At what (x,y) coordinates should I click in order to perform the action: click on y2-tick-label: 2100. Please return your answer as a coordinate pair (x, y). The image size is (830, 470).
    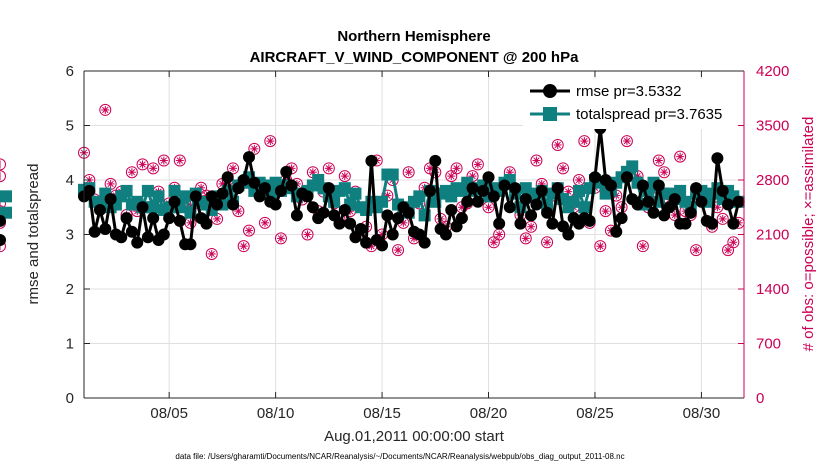
    Looking at the image, I should click on (772, 235).